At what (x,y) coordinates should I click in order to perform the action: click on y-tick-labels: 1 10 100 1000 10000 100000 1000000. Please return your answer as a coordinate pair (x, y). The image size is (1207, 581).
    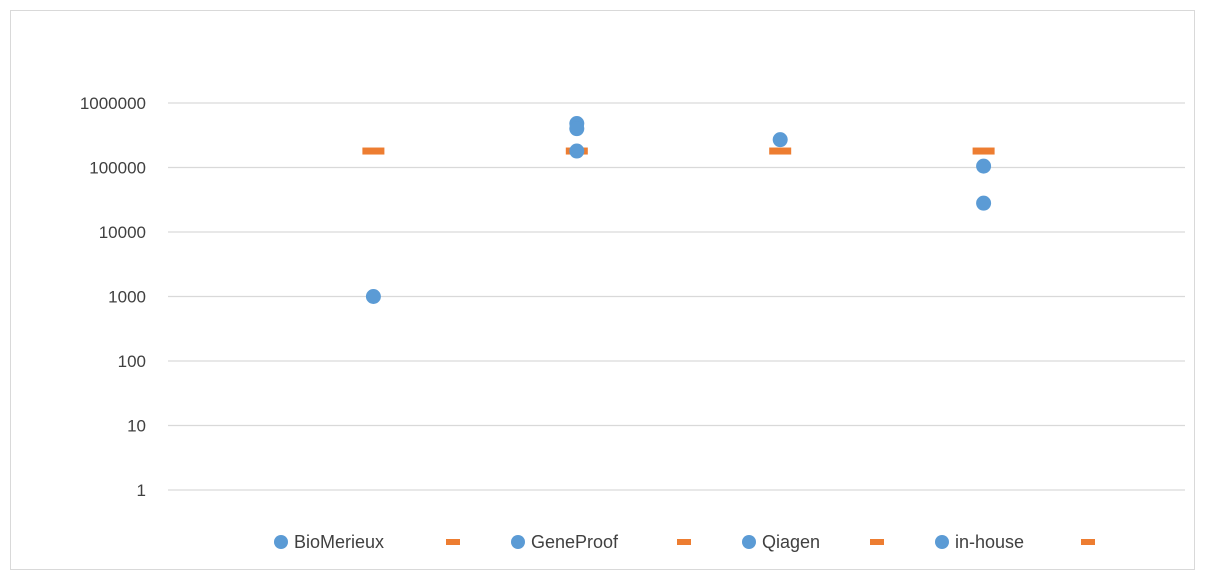
    Looking at the image, I should click on (113, 297).